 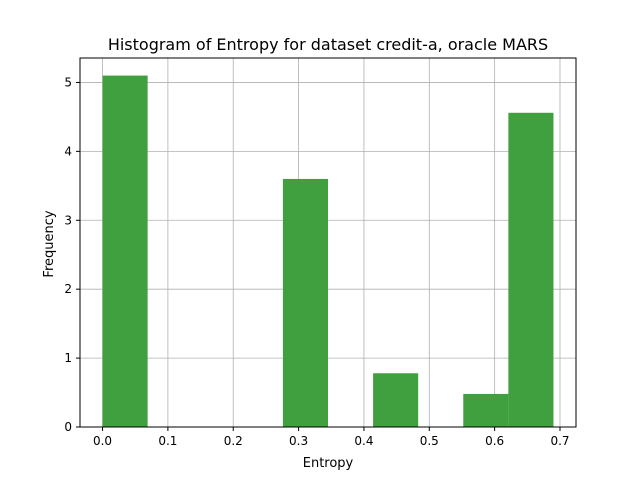 I want to click on y-tick-label: 5, so click(x=68, y=82).